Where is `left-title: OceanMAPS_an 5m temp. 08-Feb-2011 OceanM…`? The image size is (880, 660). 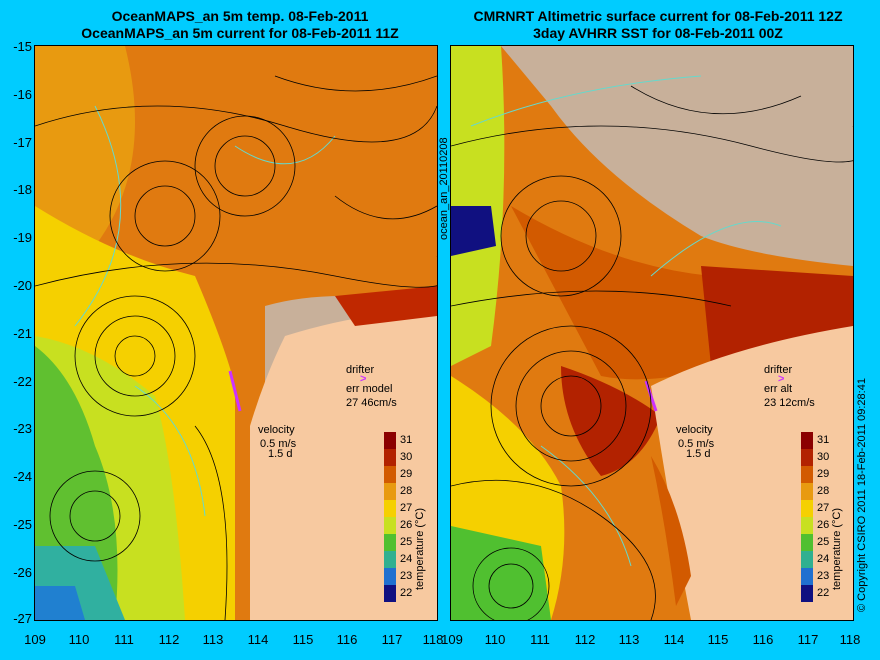
left-title: OceanMAPS_an 5m temp. 08-Feb-2011 OceanM… is located at coordinates (240, 25).